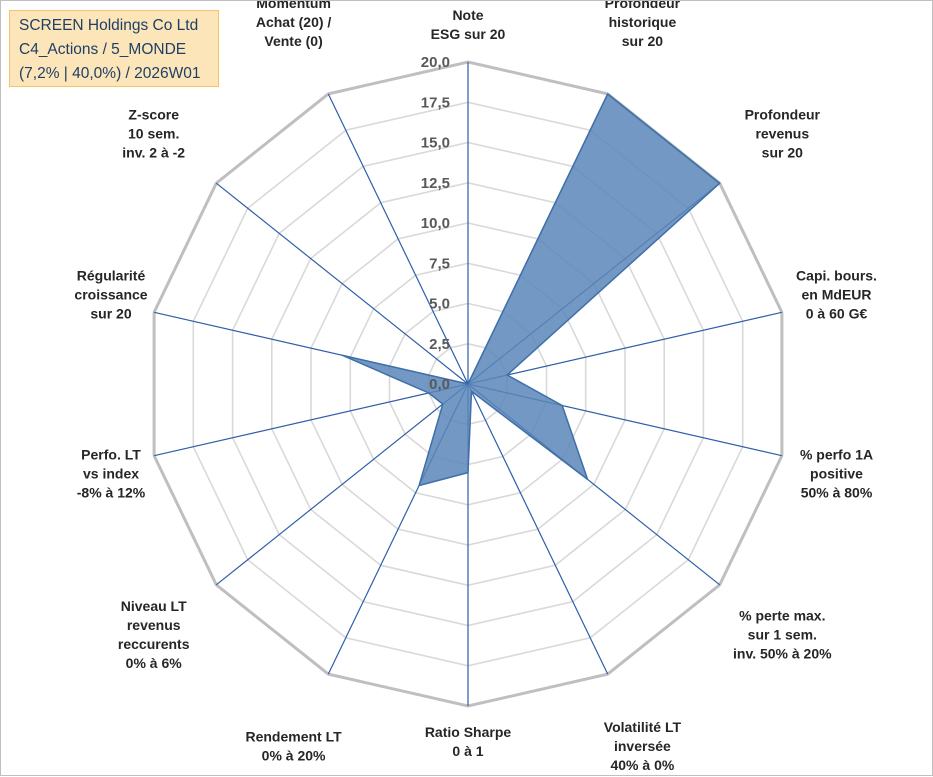  Describe the element at coordinates (435, 183) in the screenshot. I see `tick-label: 12,5` at that location.